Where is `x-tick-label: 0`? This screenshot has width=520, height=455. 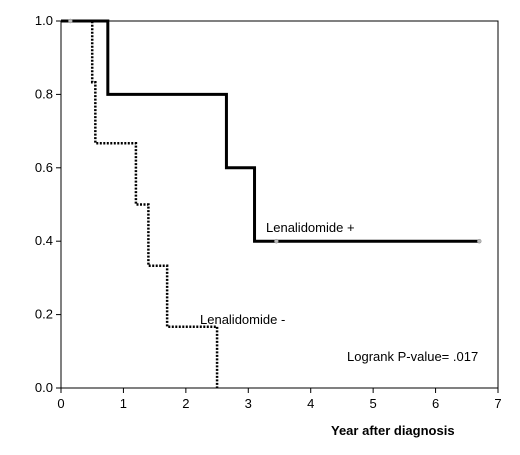 x-tick-label: 0 is located at coordinates (60, 403).